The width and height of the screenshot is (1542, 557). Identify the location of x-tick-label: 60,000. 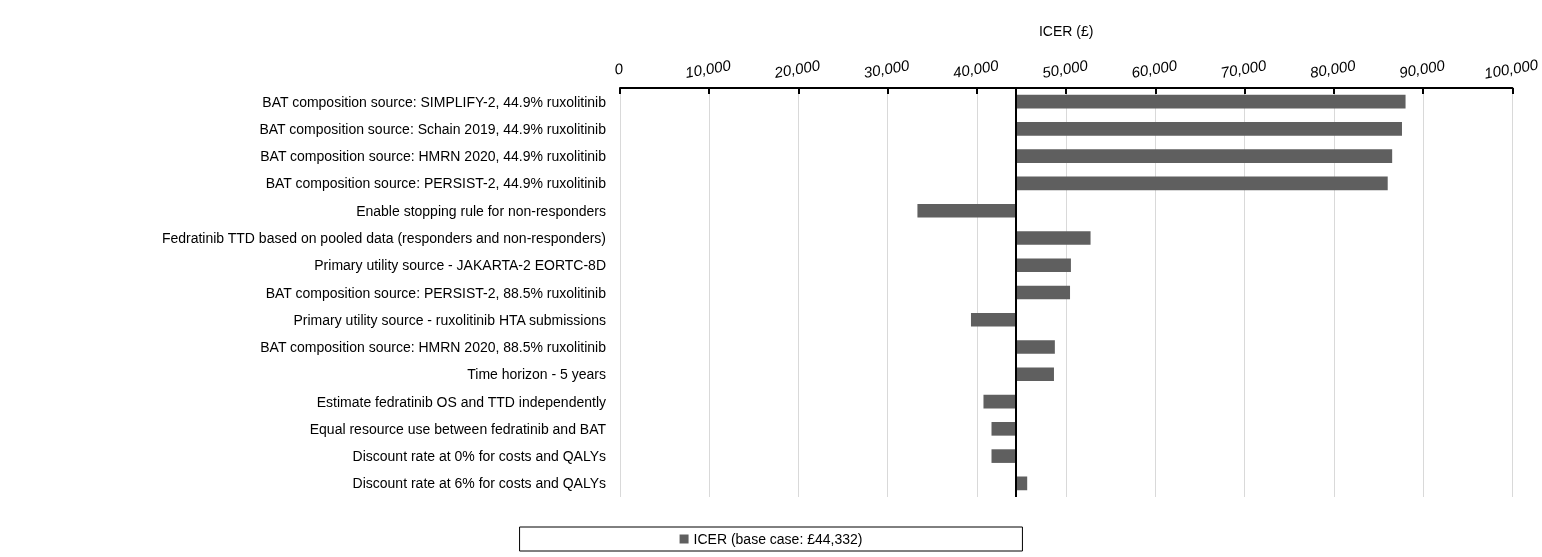
(1154, 68).